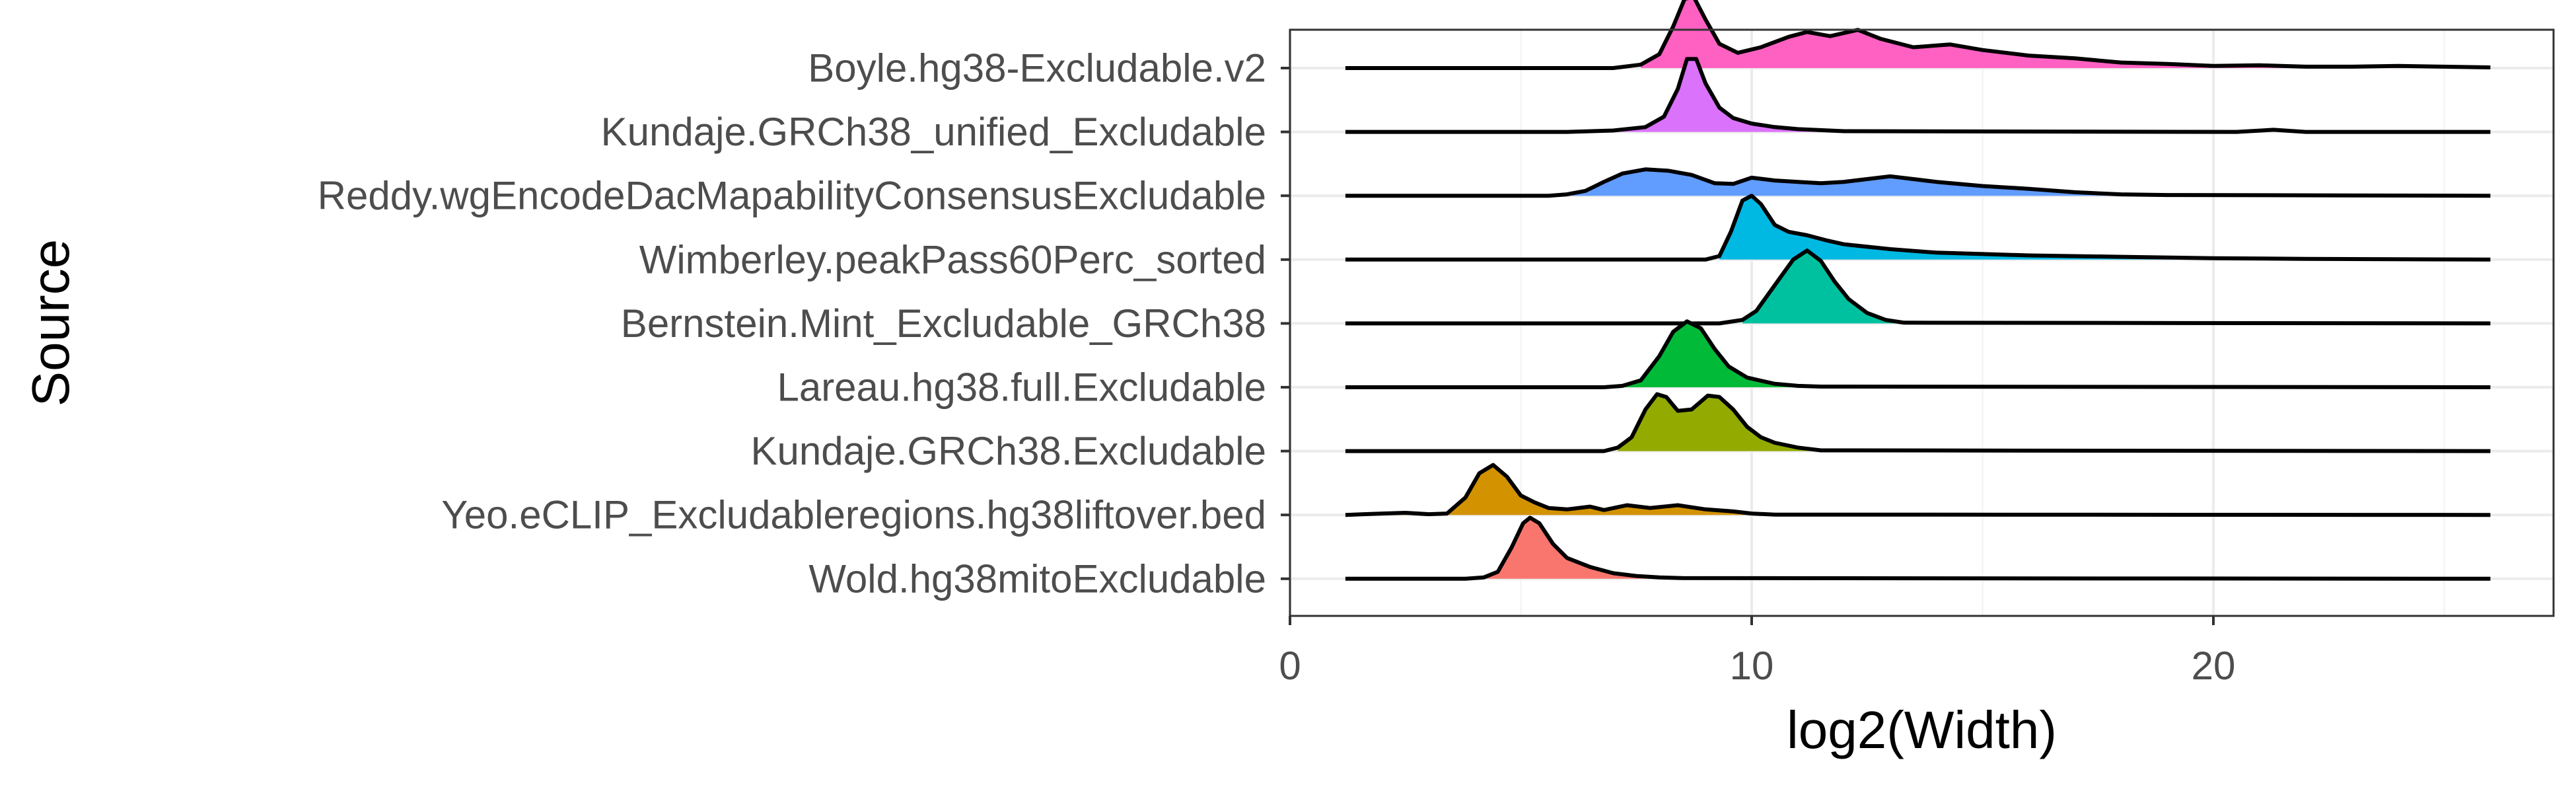  I want to click on x-axis-title: log2(Width), so click(1922, 730).